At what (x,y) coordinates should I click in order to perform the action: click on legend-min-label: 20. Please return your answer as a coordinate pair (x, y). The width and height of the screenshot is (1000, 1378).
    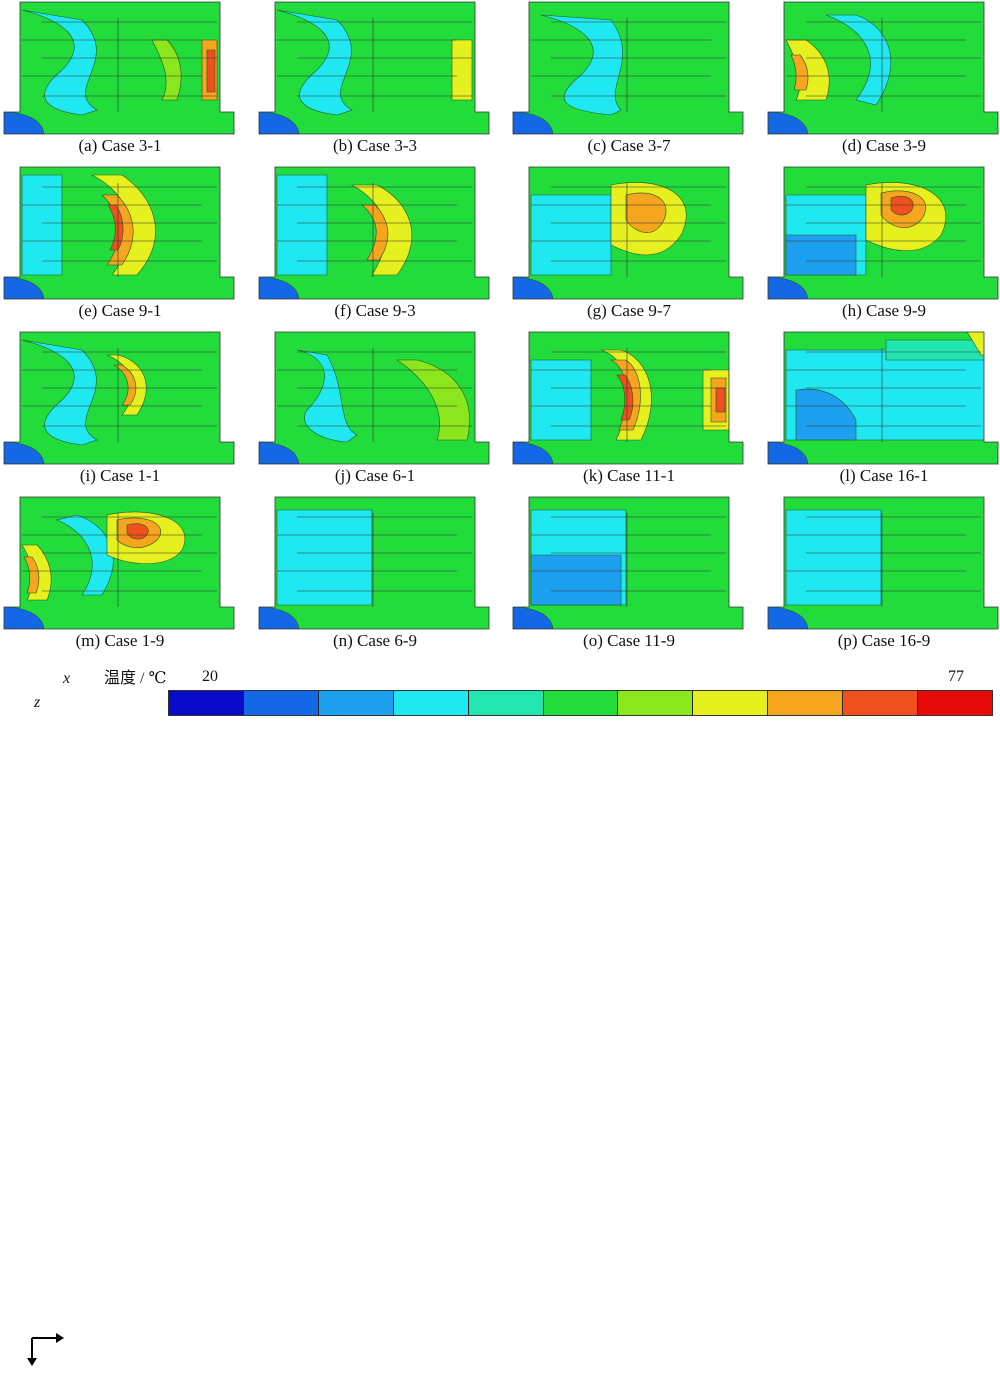
    Looking at the image, I should click on (210, 676).